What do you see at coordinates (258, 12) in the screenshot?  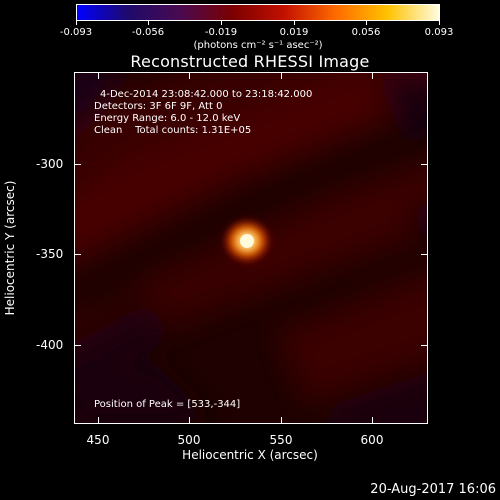 I see `colorbar` at bounding box center [258, 12].